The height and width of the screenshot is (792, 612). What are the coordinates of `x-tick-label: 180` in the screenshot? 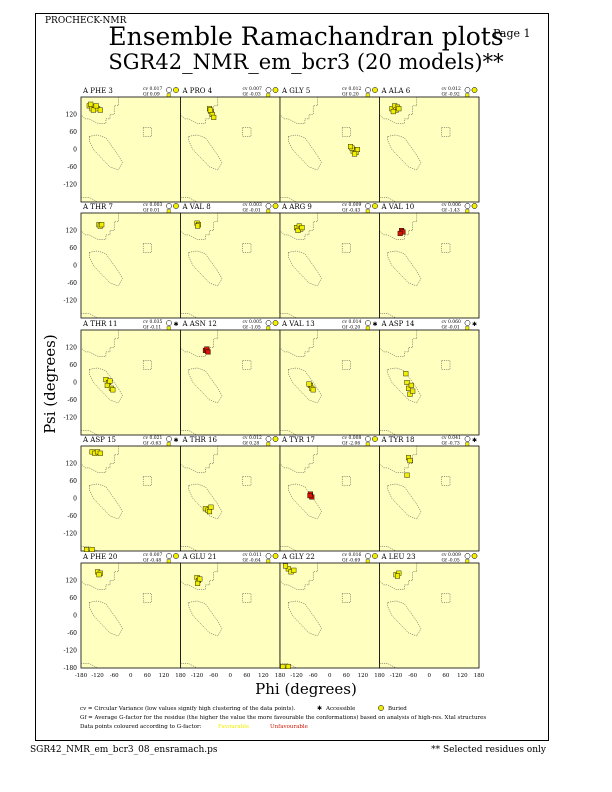 It's located at (180, 676).